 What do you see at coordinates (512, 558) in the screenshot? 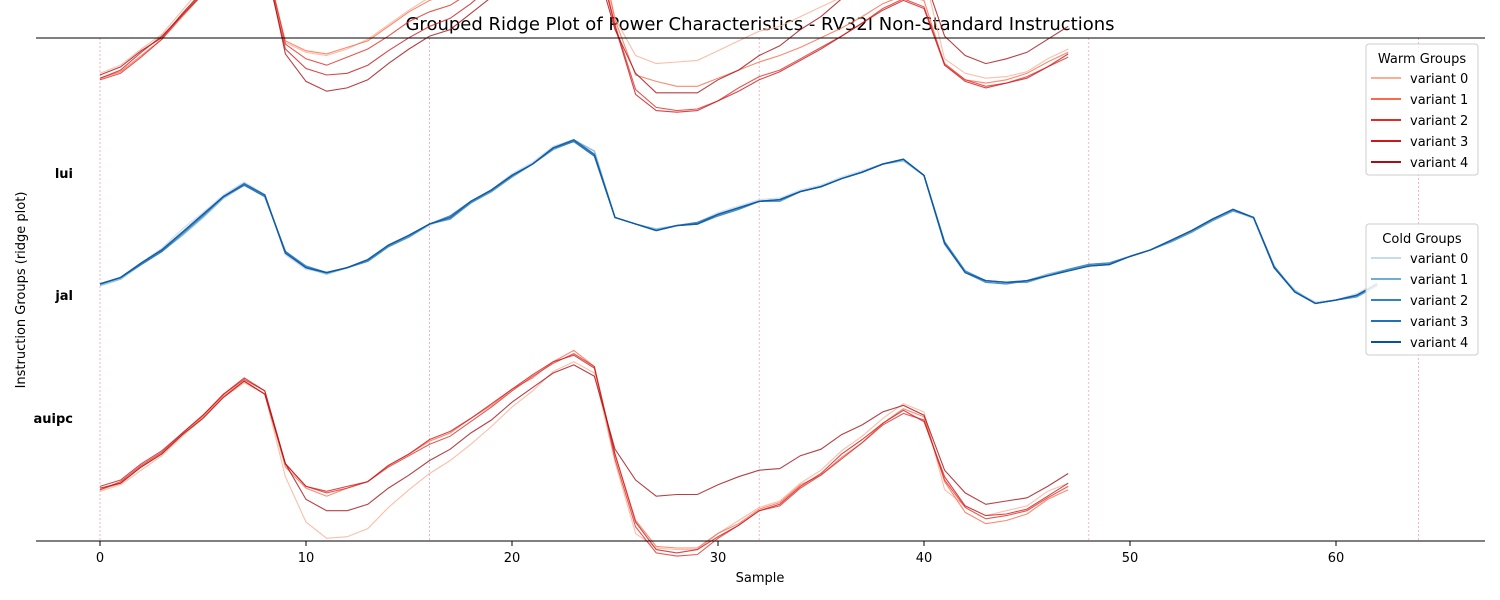
I see `x-tick-label: 20` at bounding box center [512, 558].